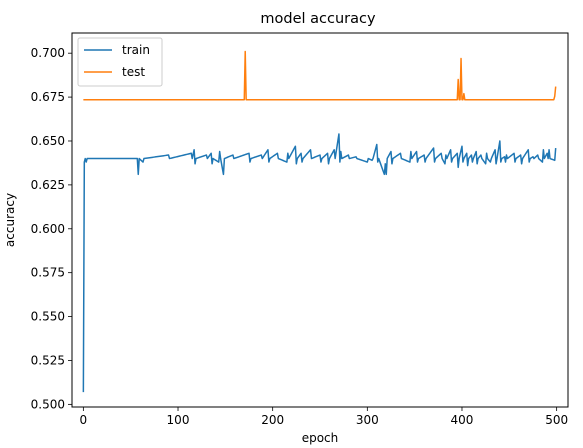  I want to click on y-tick-label: 0.550, so click(48, 317).